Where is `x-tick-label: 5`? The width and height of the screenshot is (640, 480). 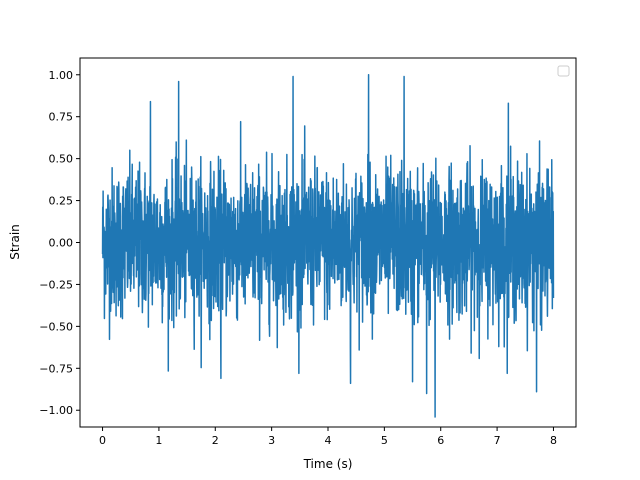 x-tick-label: 5 is located at coordinates (384, 440).